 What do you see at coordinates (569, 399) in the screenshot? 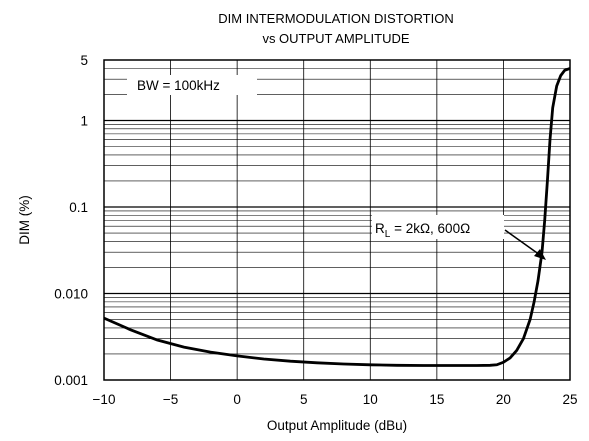
I see `x-tick-label: 25` at bounding box center [569, 399].